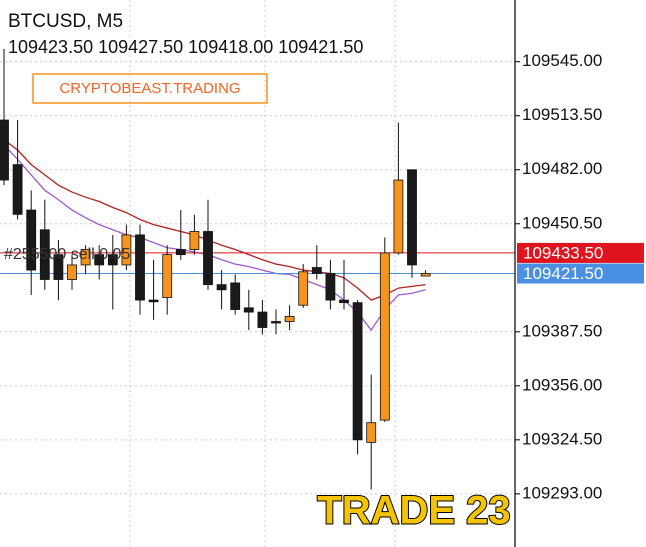  Describe the element at coordinates (413, 511) in the screenshot. I see `trade-badge: TRADE 23` at that location.